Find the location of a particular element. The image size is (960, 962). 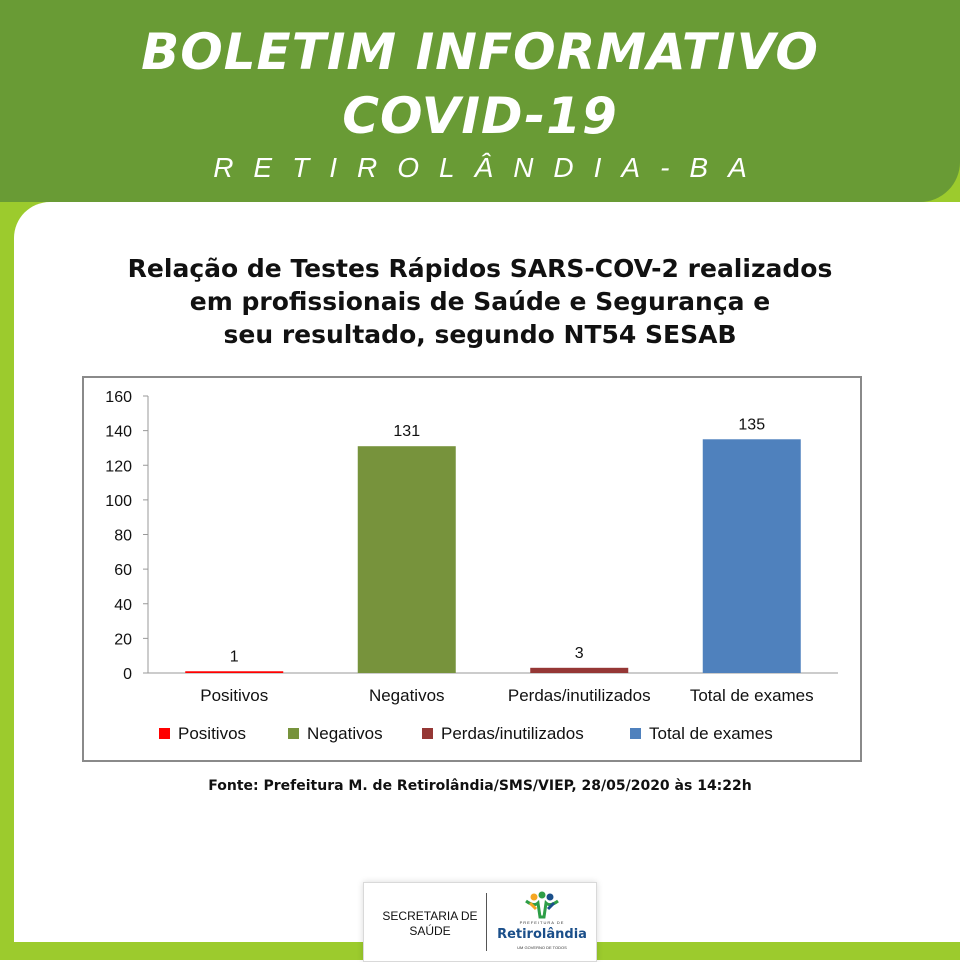

y-tick-label: 80 is located at coordinates (123, 536).